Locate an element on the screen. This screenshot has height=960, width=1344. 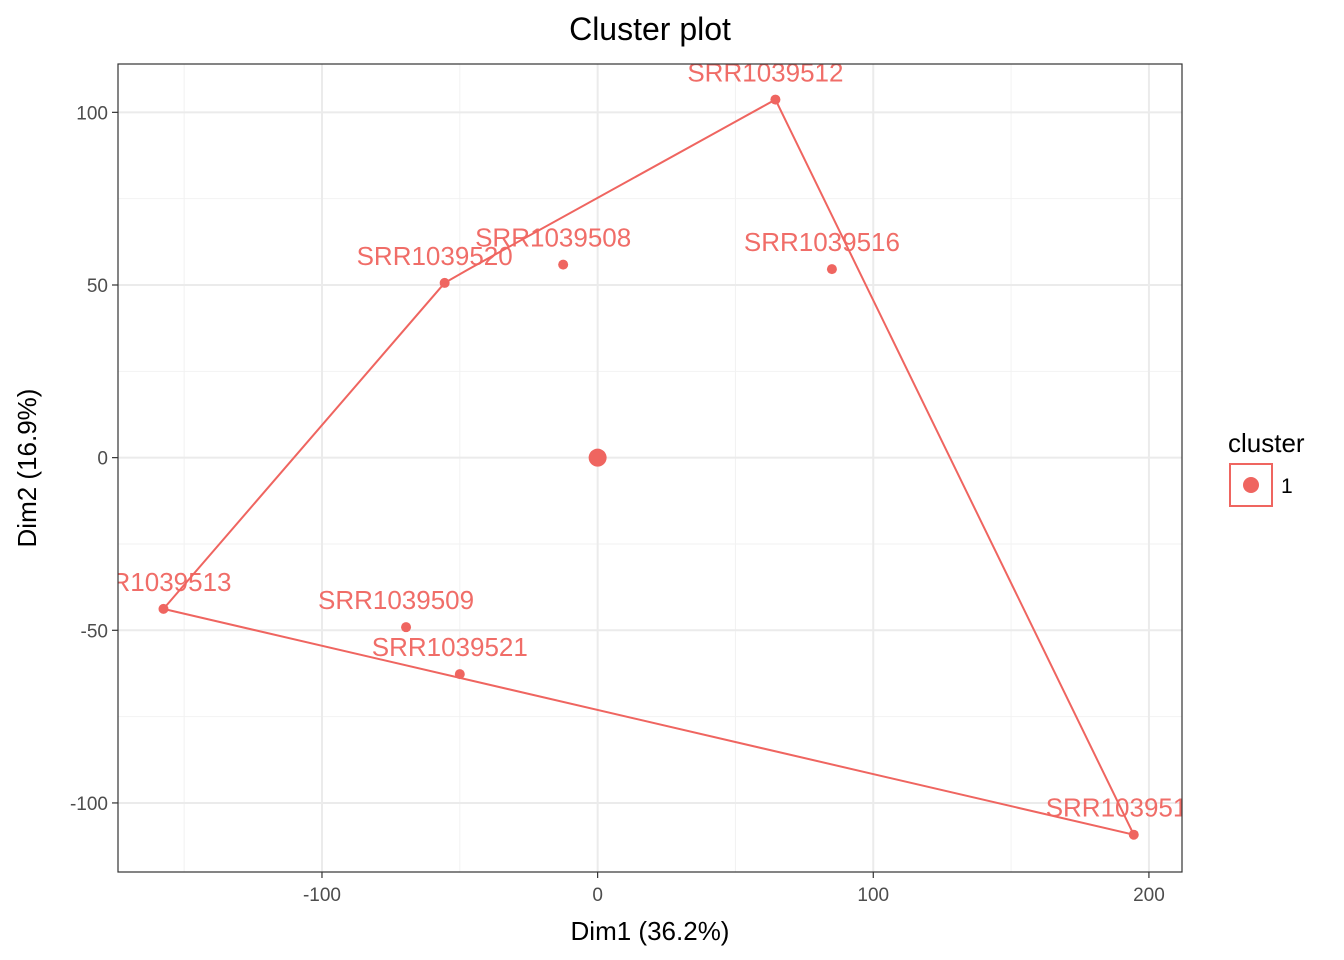
y-tick-label: 50 is located at coordinates (97, 286).